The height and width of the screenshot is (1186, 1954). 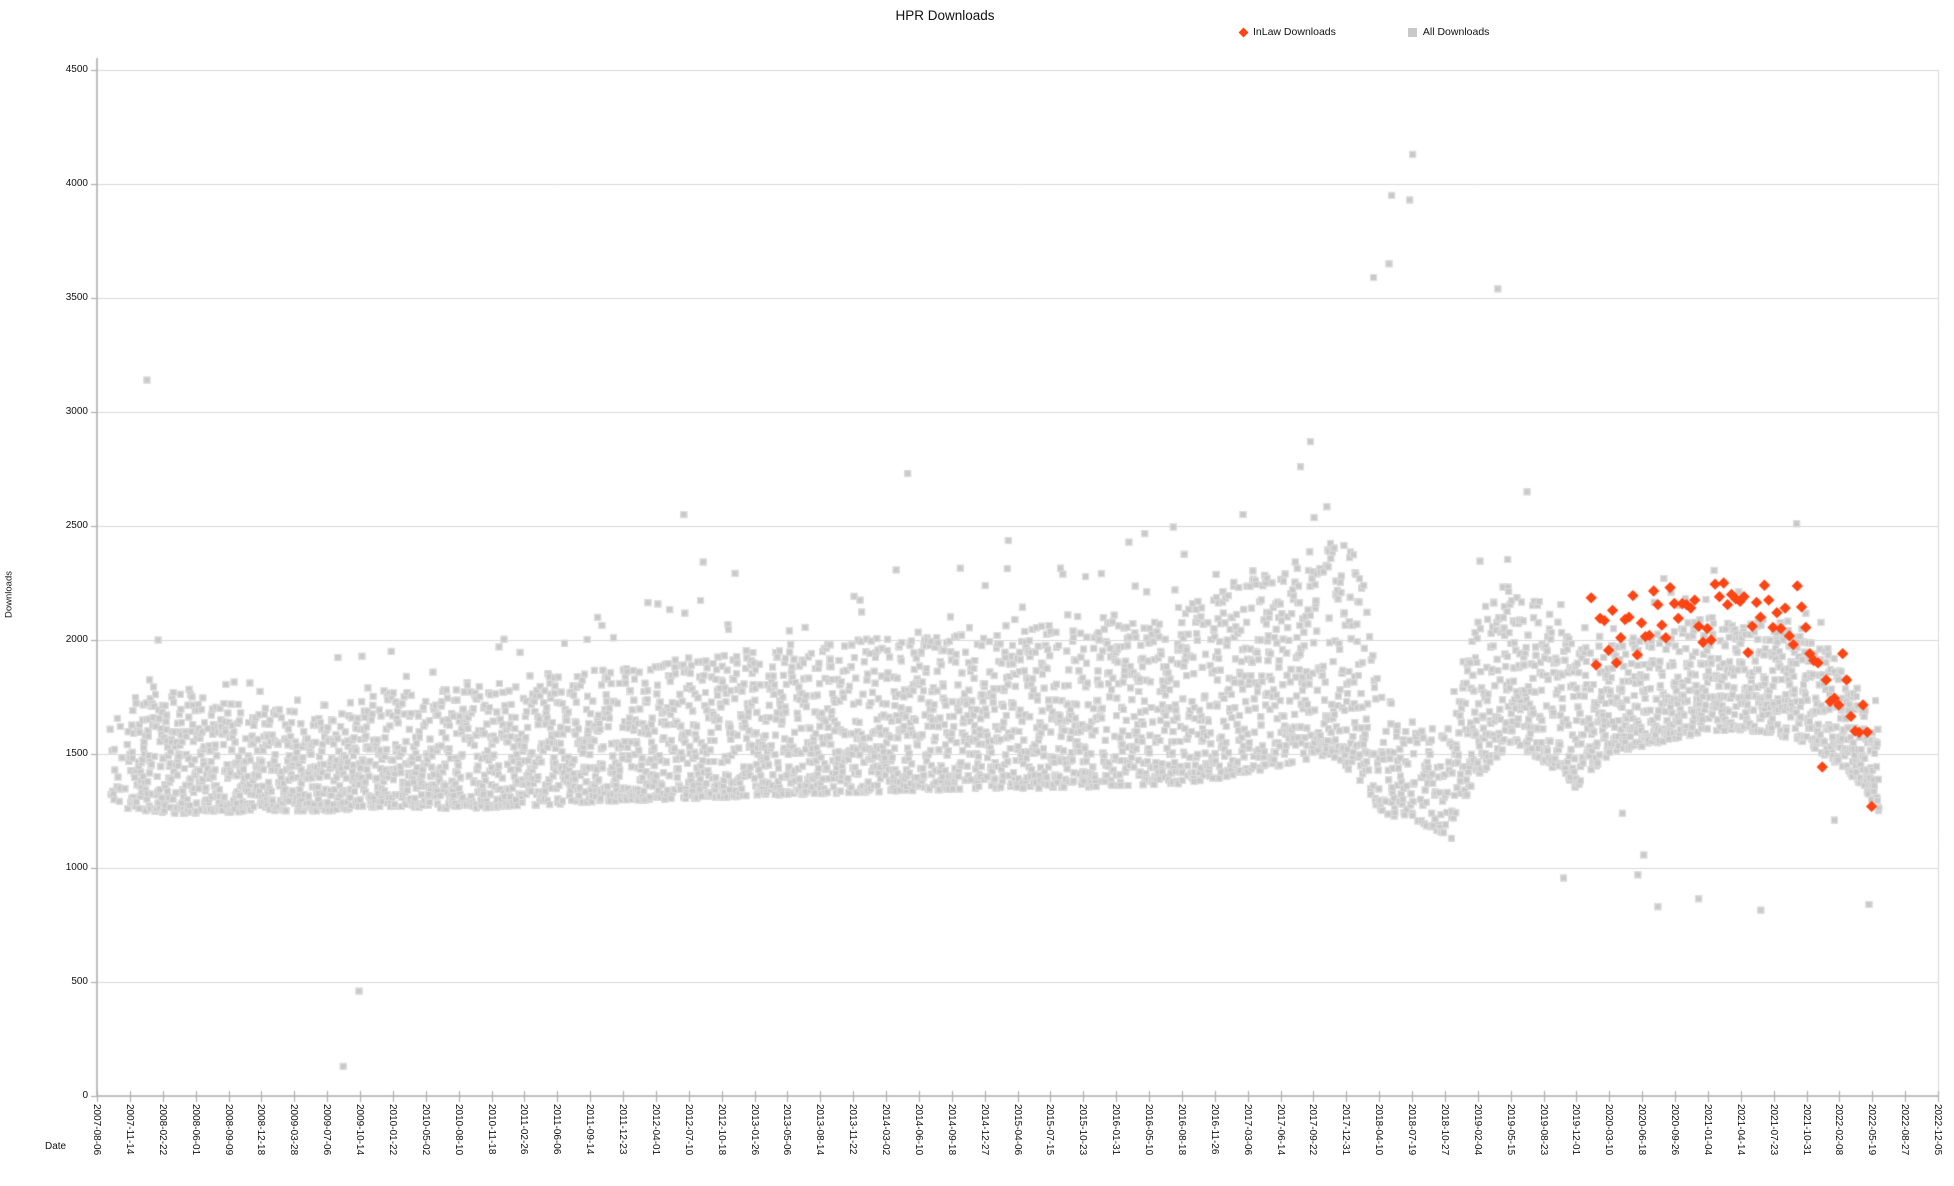 What do you see at coordinates (945, 15) in the screenshot?
I see `chart-title: HPR Downloads` at bounding box center [945, 15].